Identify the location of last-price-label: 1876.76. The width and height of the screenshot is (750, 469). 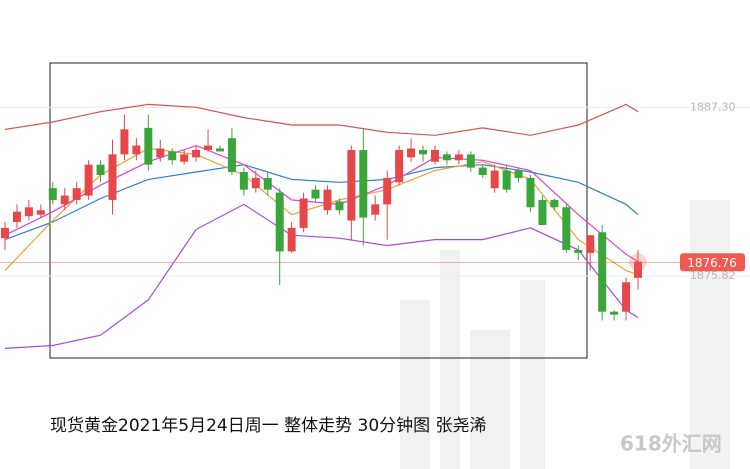
(712, 263).